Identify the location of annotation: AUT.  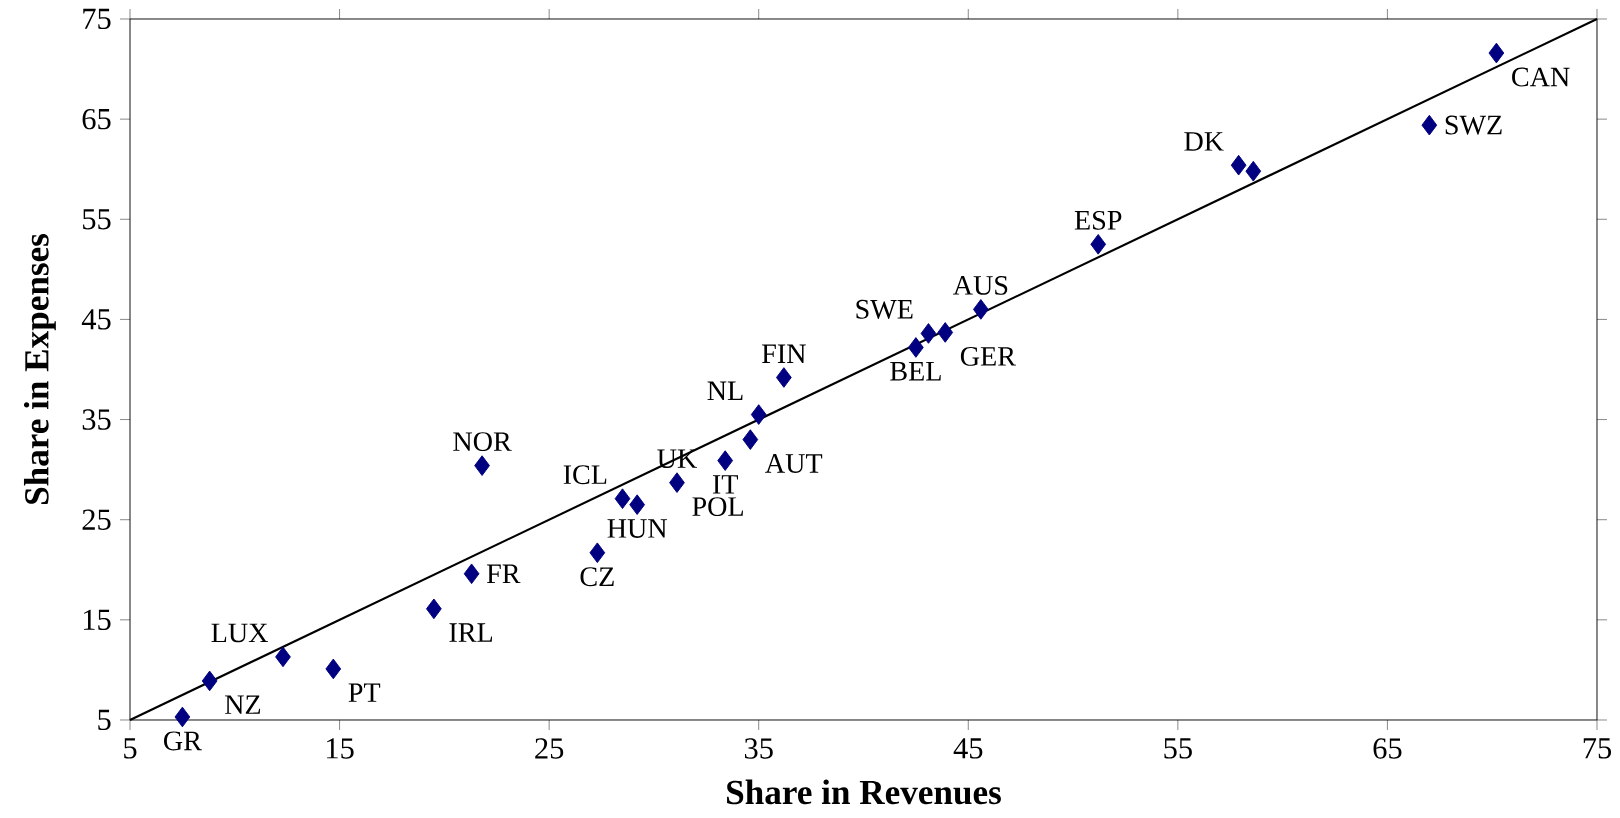
(794, 463).